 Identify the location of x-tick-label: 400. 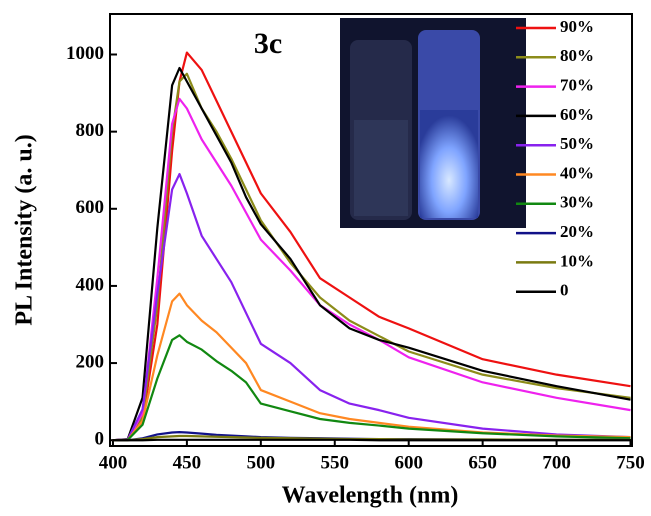
(113, 462).